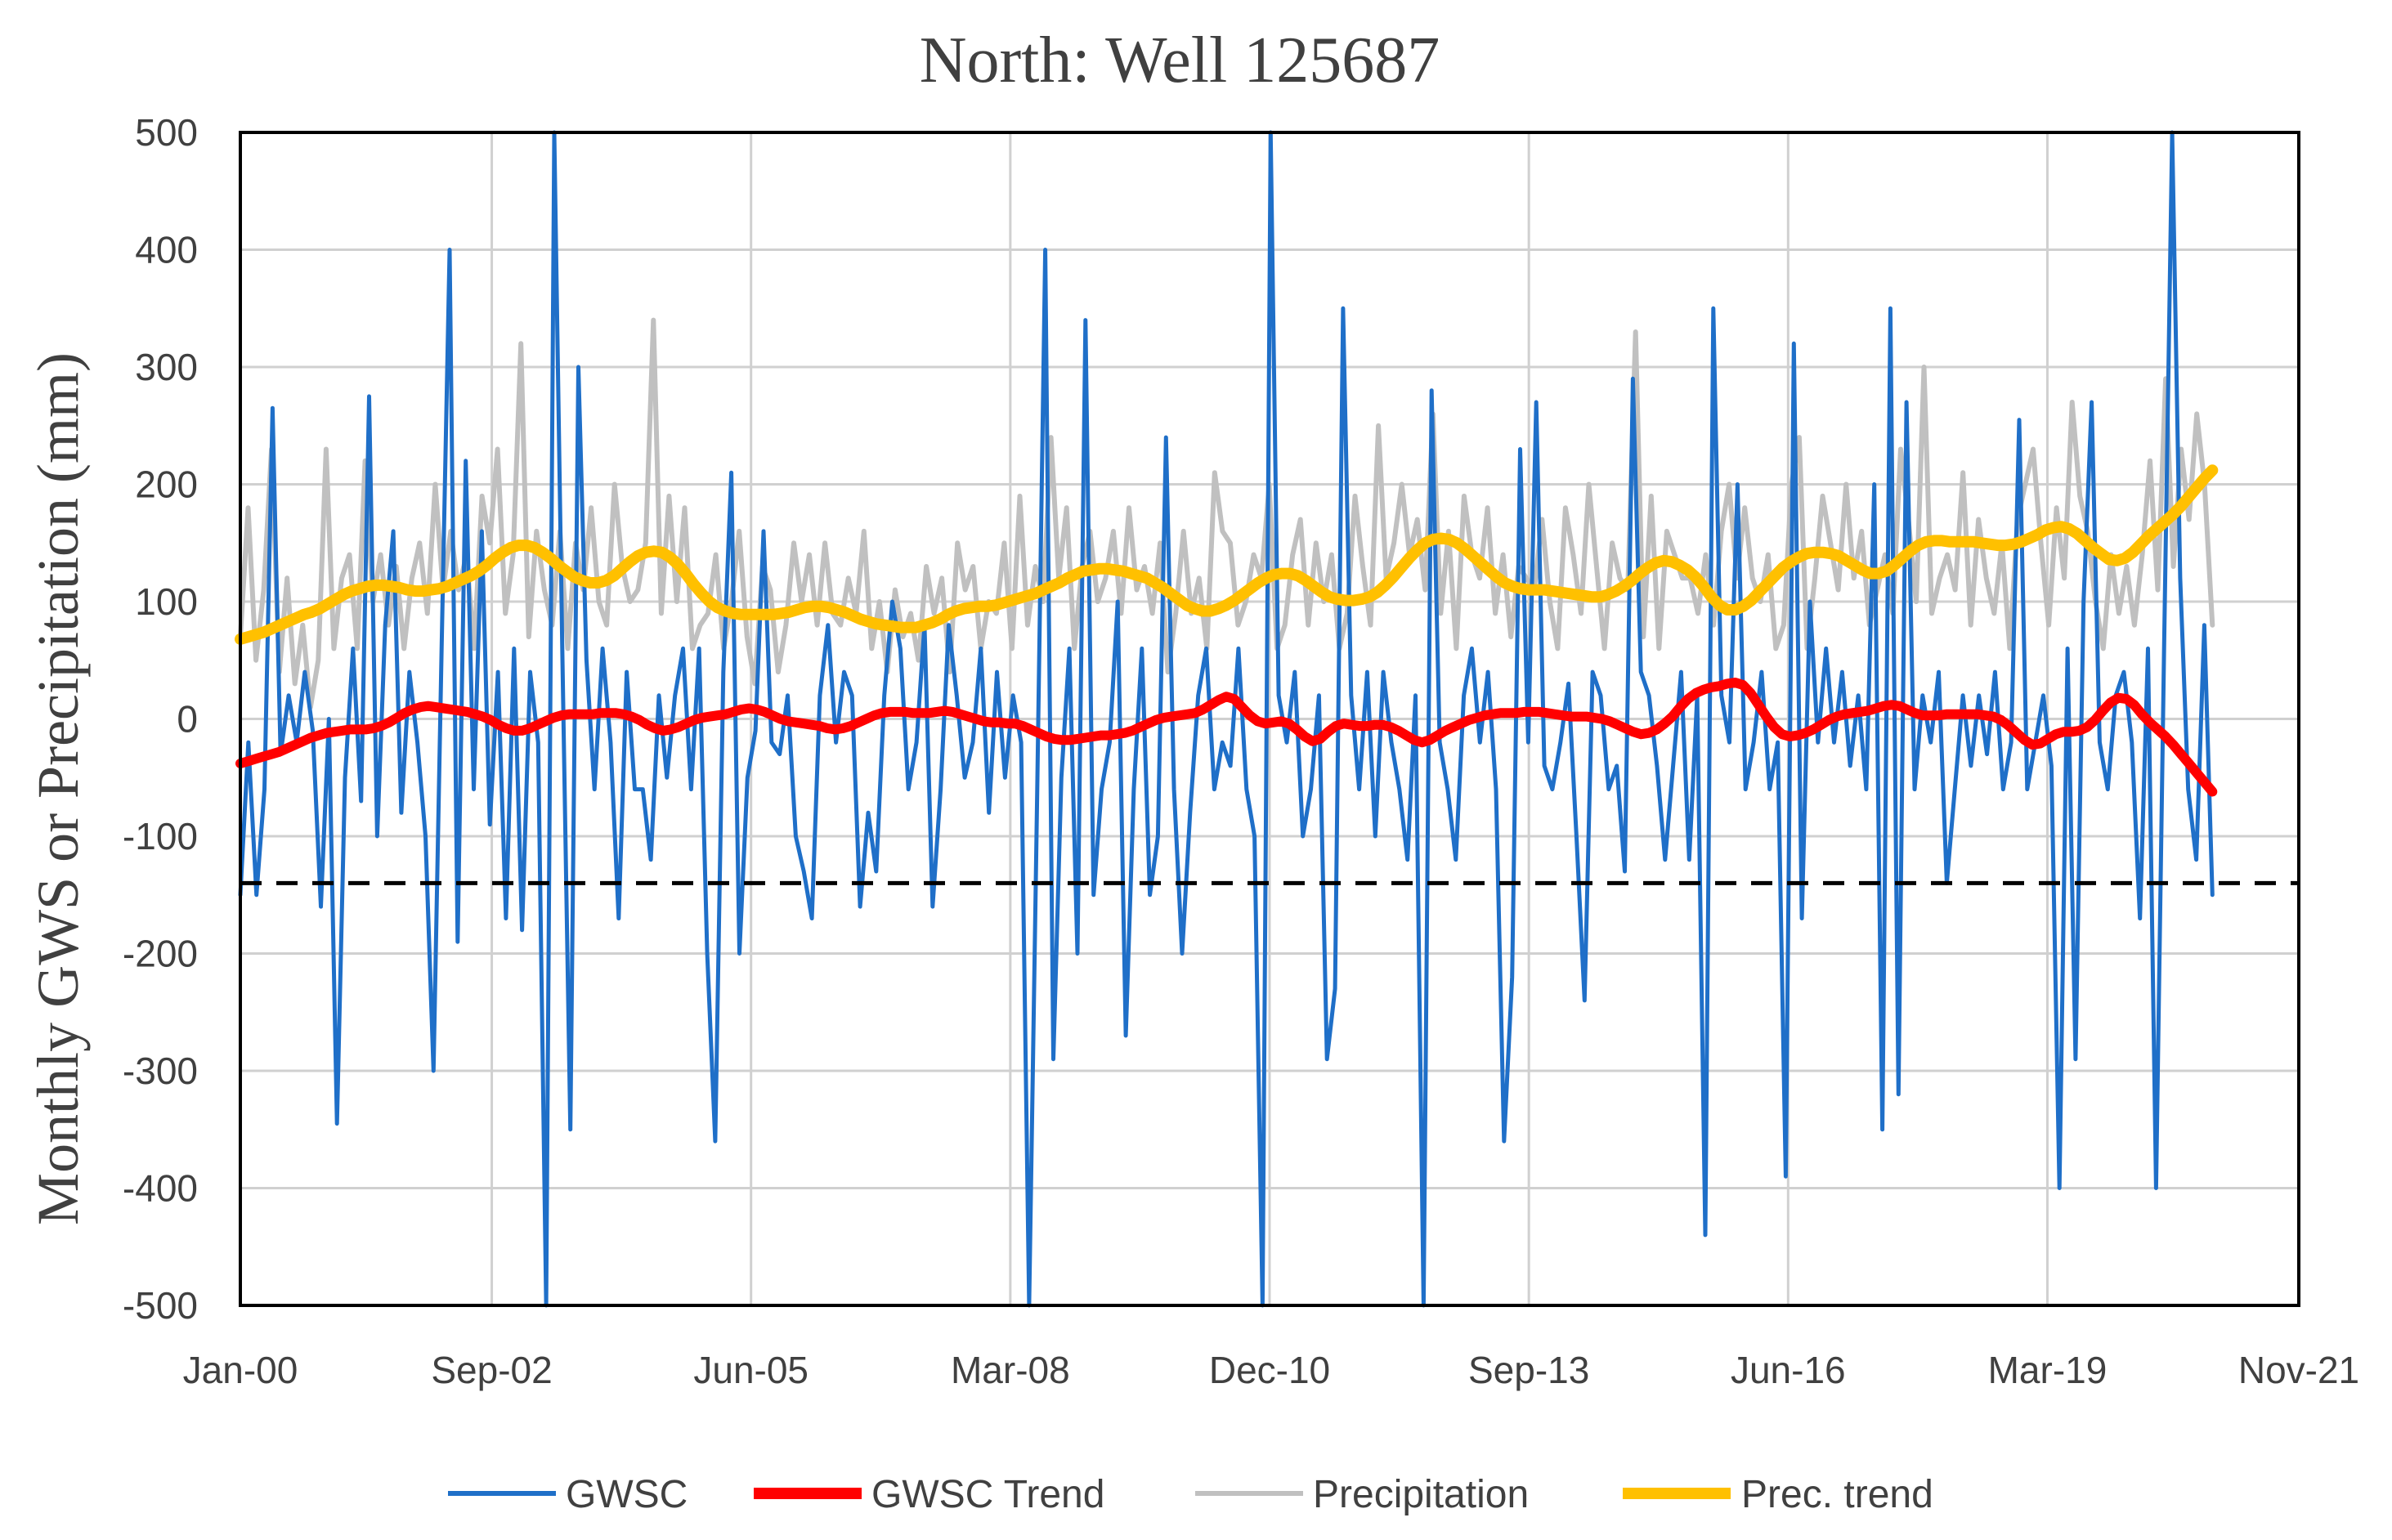  What do you see at coordinates (166, 485) in the screenshot?
I see `y-tick-label-3: 200` at bounding box center [166, 485].